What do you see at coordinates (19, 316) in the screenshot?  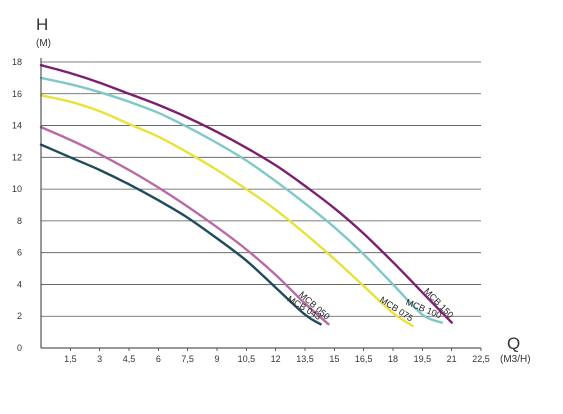 I see `y-tick-label: 2` at bounding box center [19, 316].